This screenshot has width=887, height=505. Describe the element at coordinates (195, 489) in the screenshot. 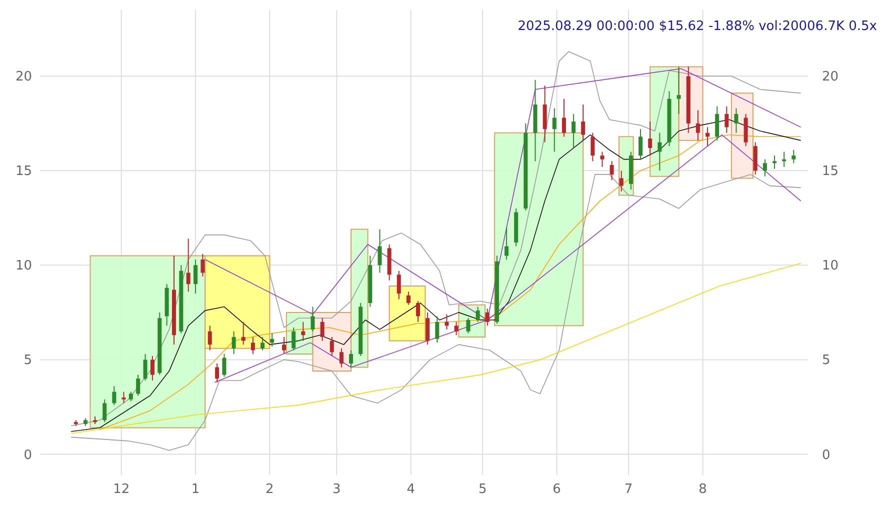

I see `x-tick-label: 1` at that location.